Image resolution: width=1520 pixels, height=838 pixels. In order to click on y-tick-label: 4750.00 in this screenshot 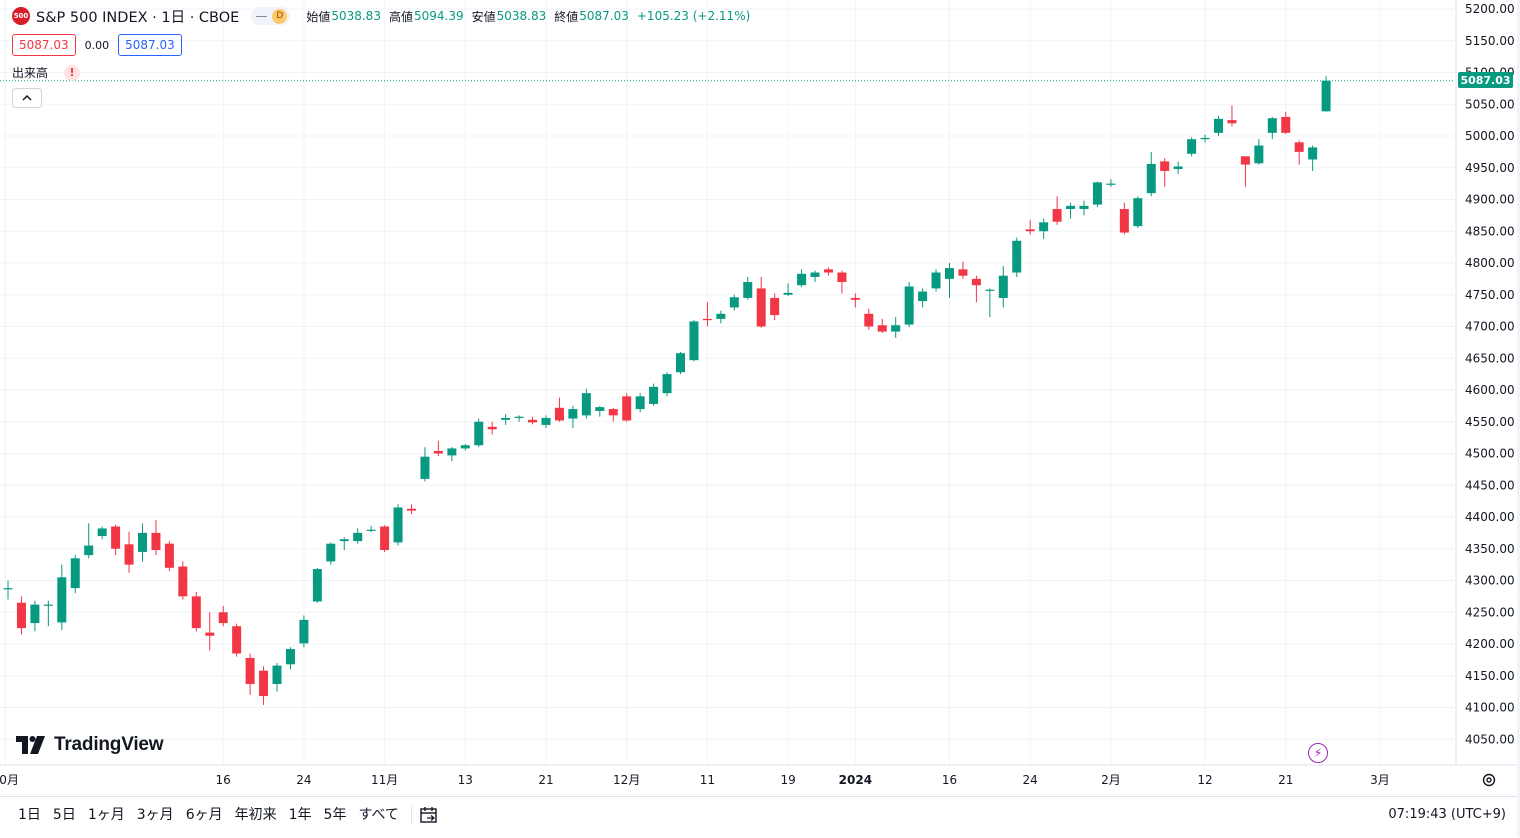, I will do `click(1490, 295)`.